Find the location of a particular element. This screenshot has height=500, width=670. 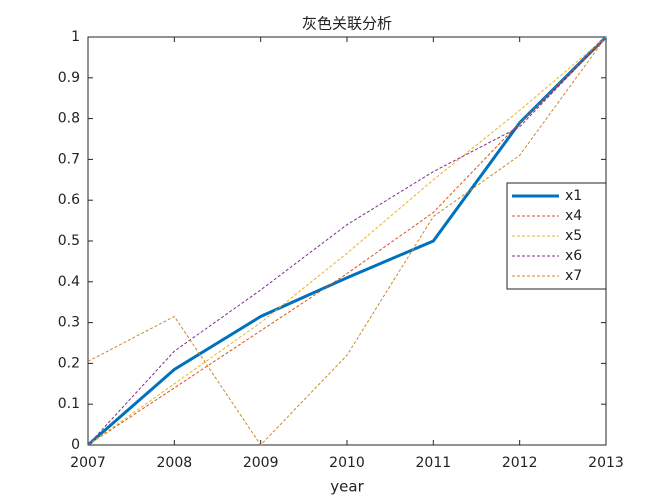

x-tick-label: 2008 is located at coordinates (175, 463).